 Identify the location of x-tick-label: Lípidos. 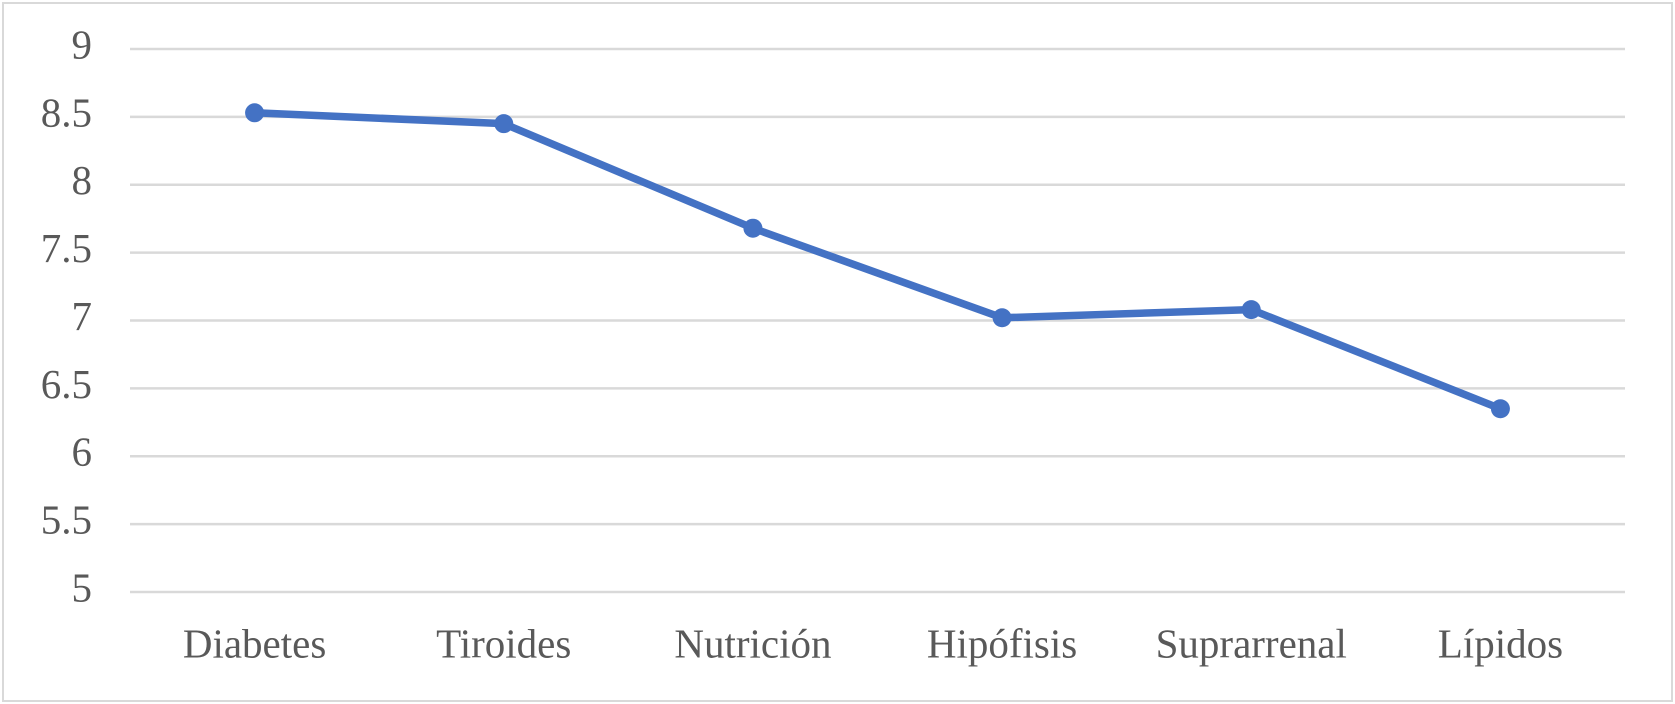
(1500, 643).